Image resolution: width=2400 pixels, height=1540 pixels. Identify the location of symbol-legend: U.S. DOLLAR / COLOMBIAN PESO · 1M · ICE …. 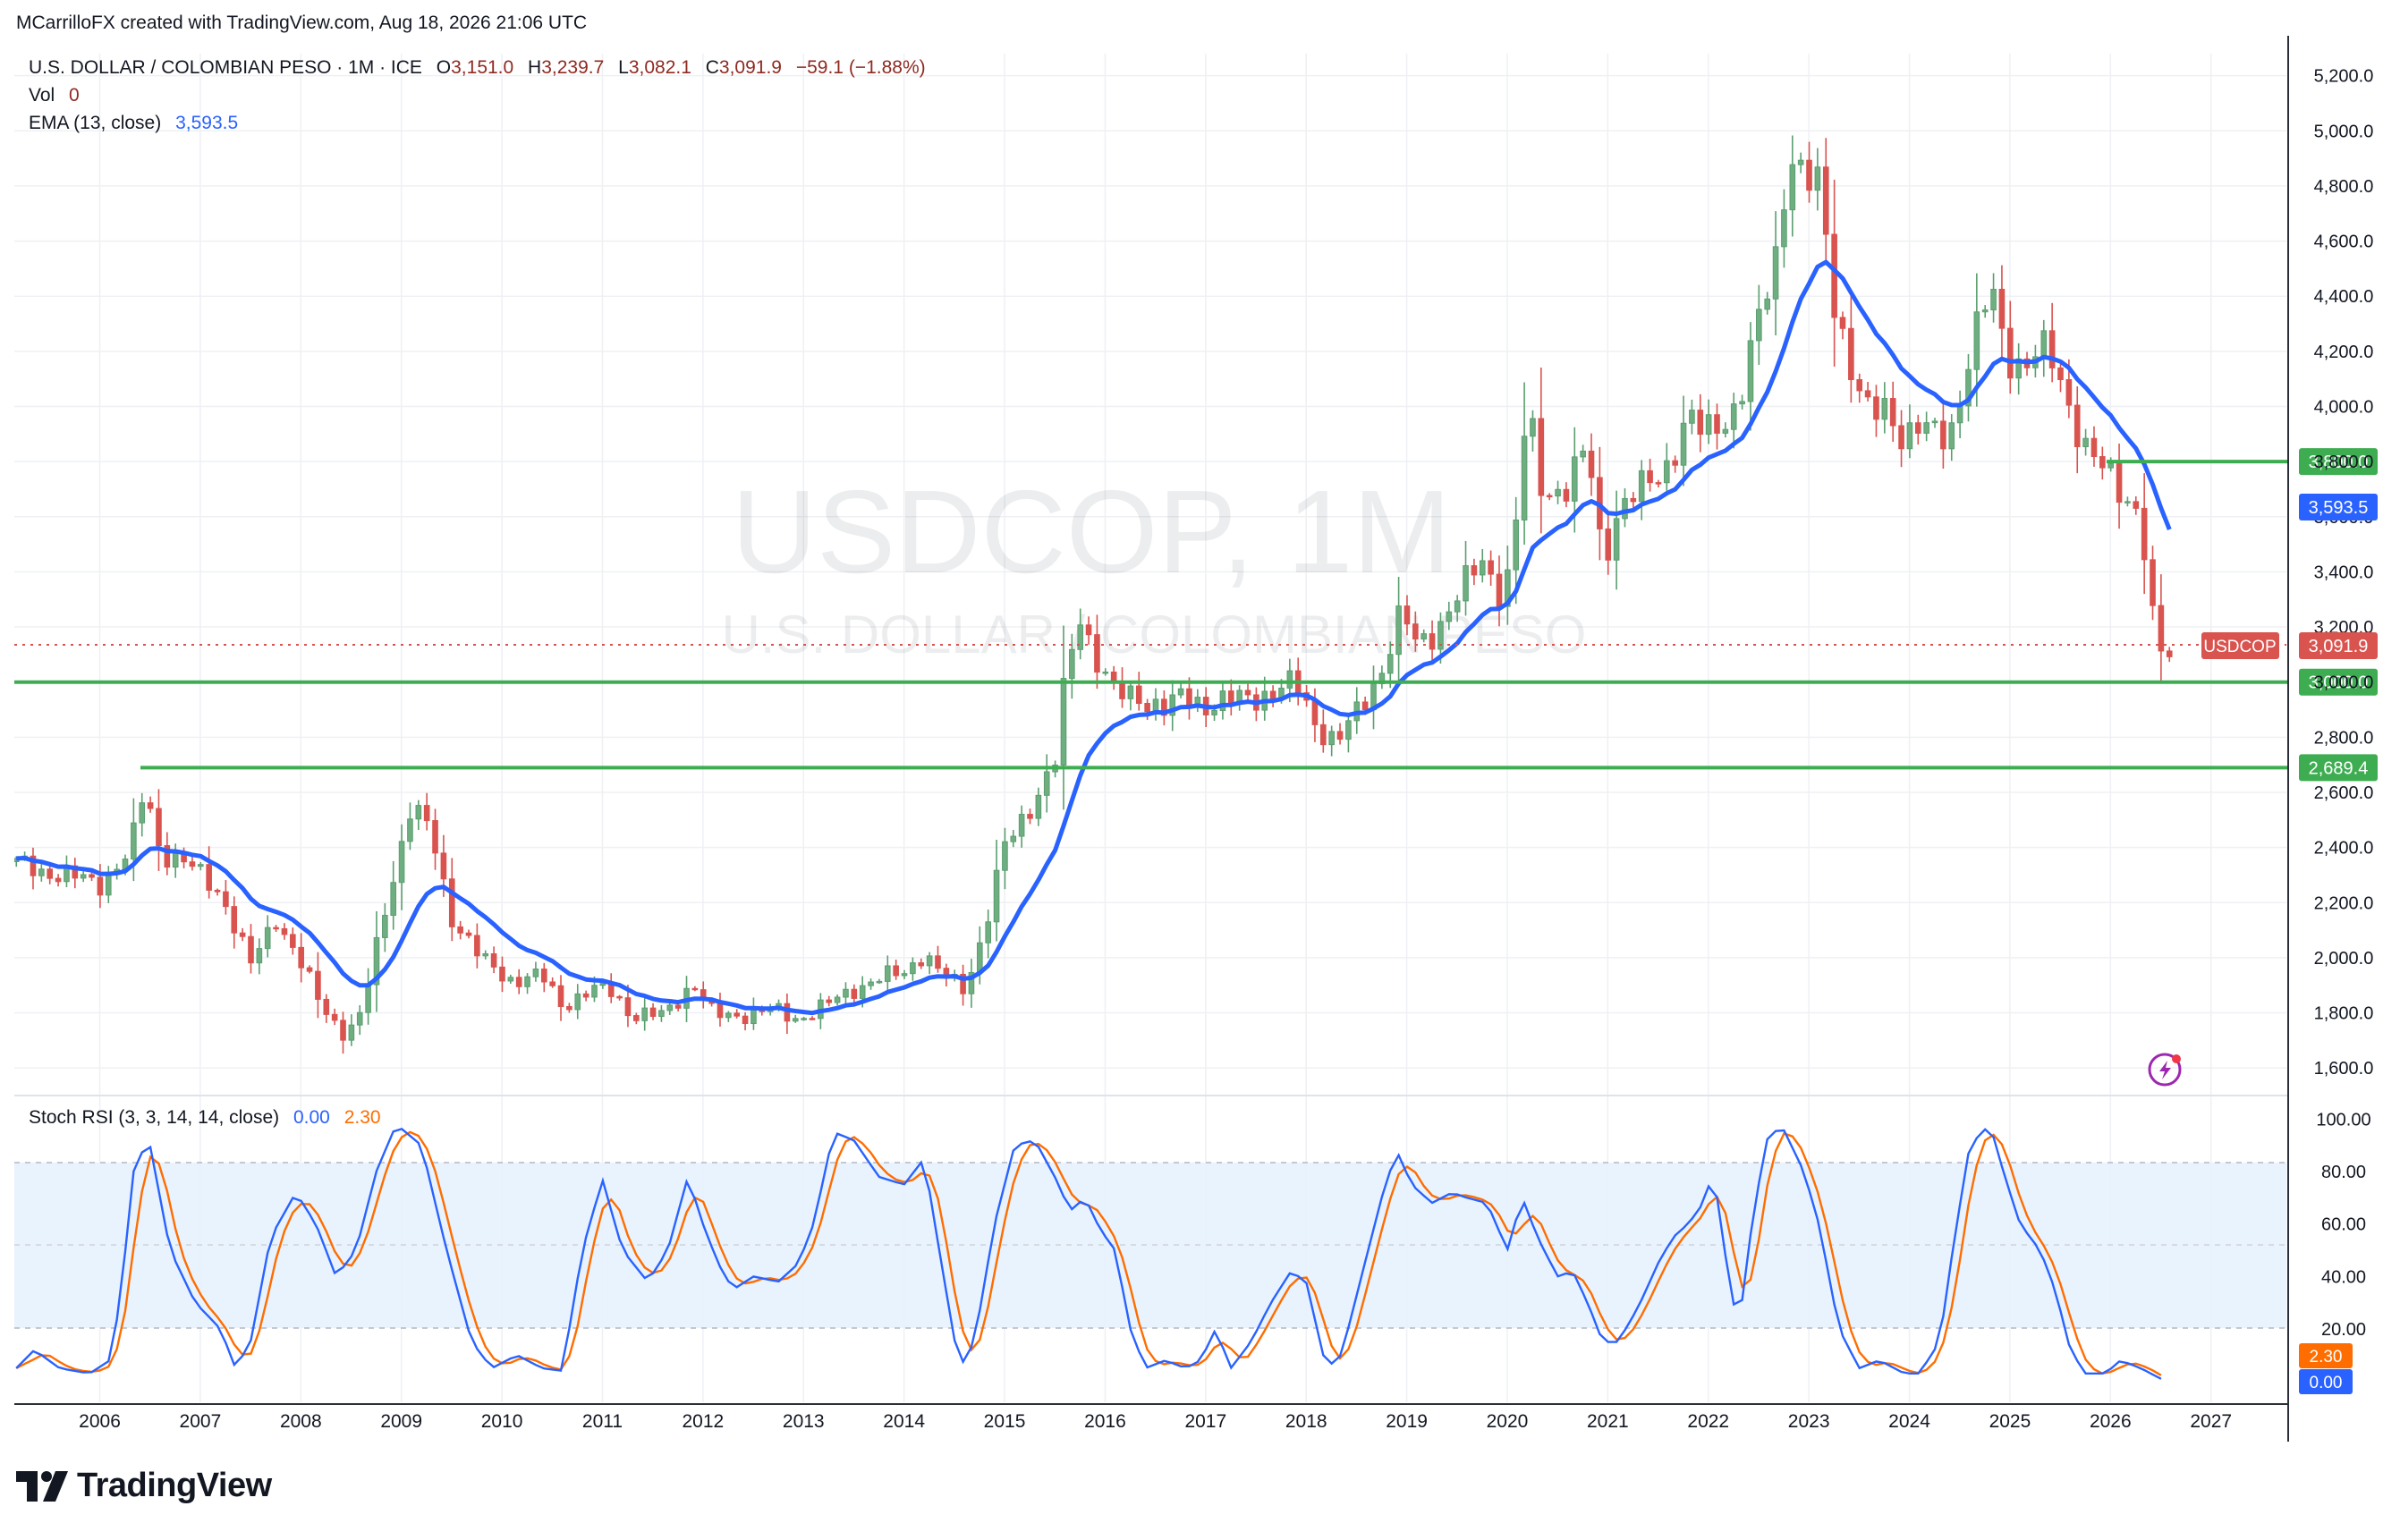
(477, 68).